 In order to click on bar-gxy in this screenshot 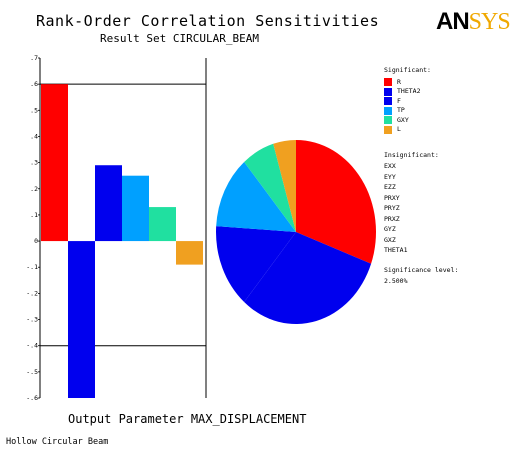, I will do `click(162, 224)`.